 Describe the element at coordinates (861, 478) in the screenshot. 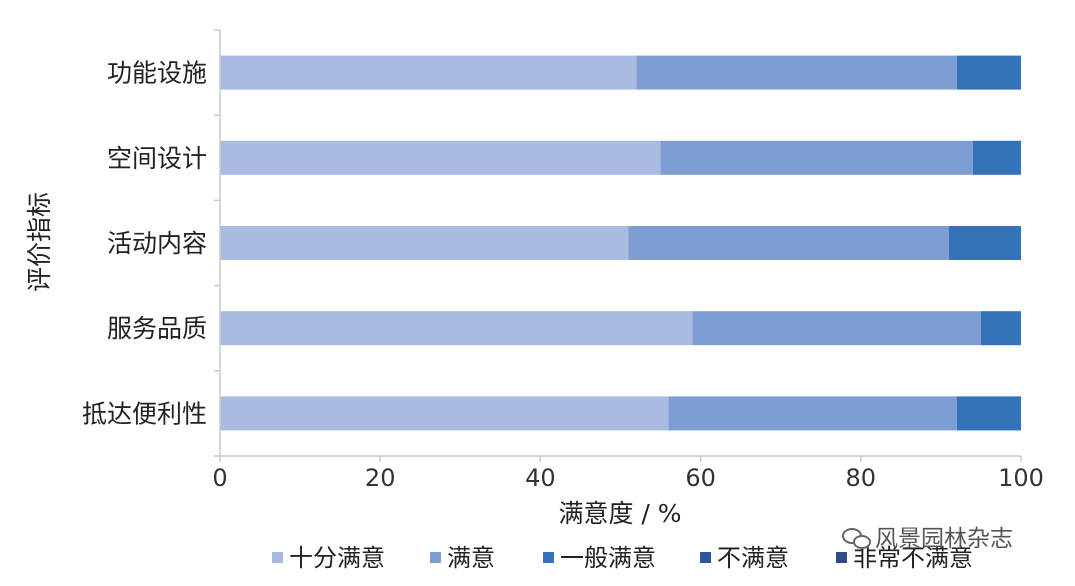

I see `x-tick-label: 80` at that location.